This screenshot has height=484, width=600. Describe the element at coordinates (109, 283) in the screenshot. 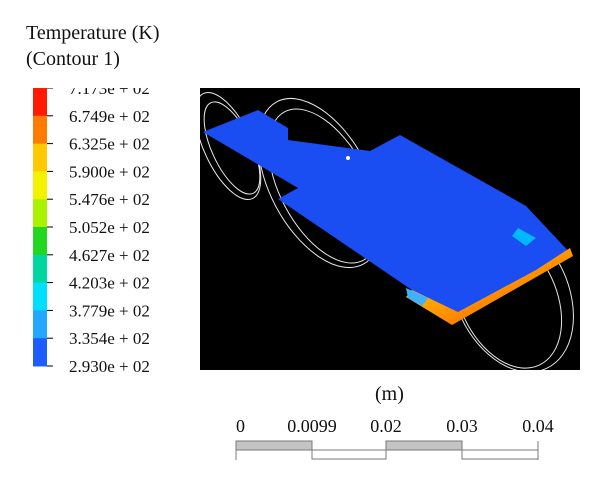

I see `colorbar-label: 4.203e + 02` at that location.